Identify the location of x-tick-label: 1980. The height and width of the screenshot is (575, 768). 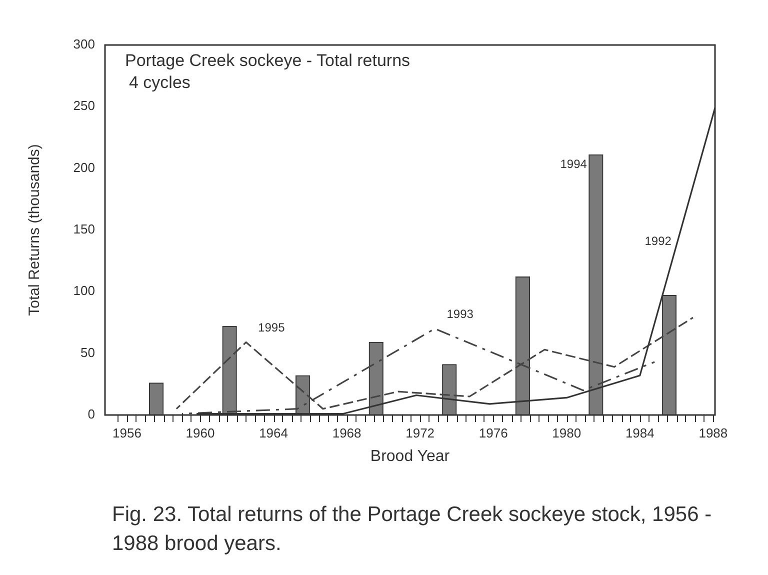
(567, 432).